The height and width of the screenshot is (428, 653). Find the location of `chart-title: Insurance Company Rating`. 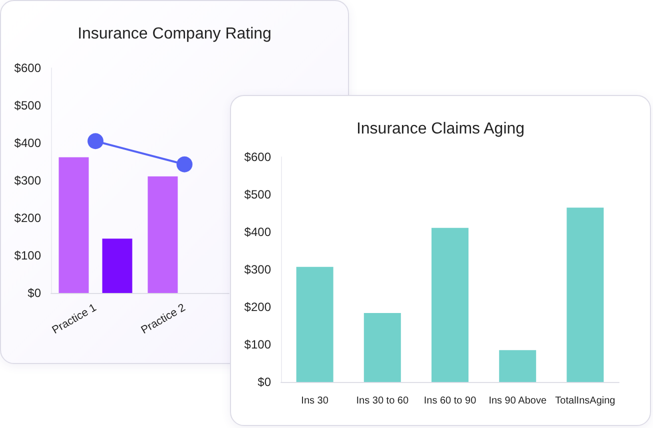

chart-title: Insurance Company Rating is located at coordinates (175, 34).